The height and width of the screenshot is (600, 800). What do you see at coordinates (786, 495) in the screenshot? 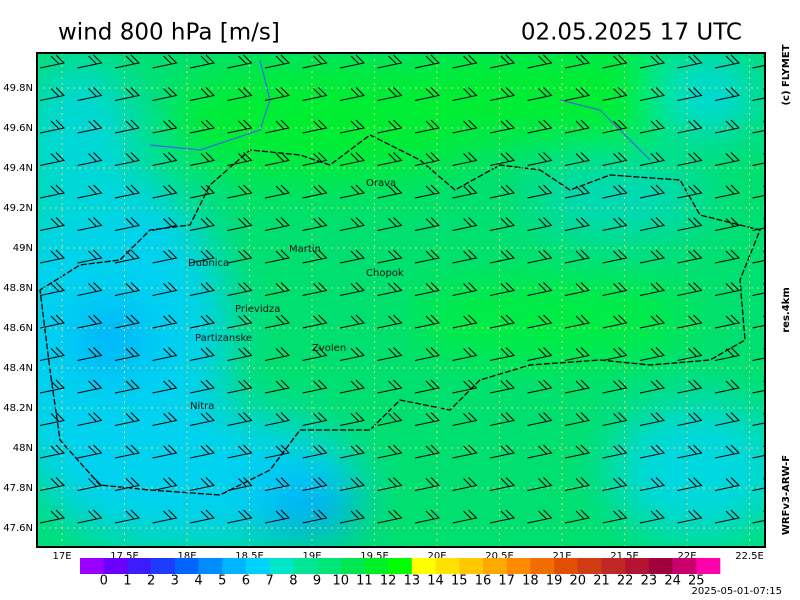
I see `model-name: WRFv3-ARW-F` at bounding box center [786, 495].